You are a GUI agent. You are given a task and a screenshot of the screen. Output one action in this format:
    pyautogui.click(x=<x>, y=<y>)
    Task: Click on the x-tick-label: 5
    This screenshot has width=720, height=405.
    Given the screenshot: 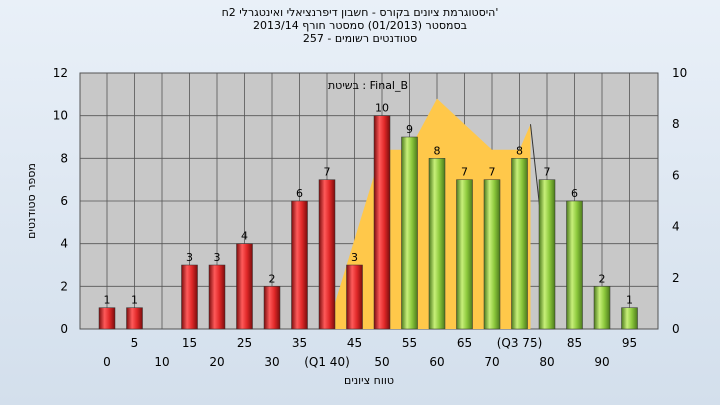 What is the action you would take?
    pyautogui.click(x=135, y=343)
    